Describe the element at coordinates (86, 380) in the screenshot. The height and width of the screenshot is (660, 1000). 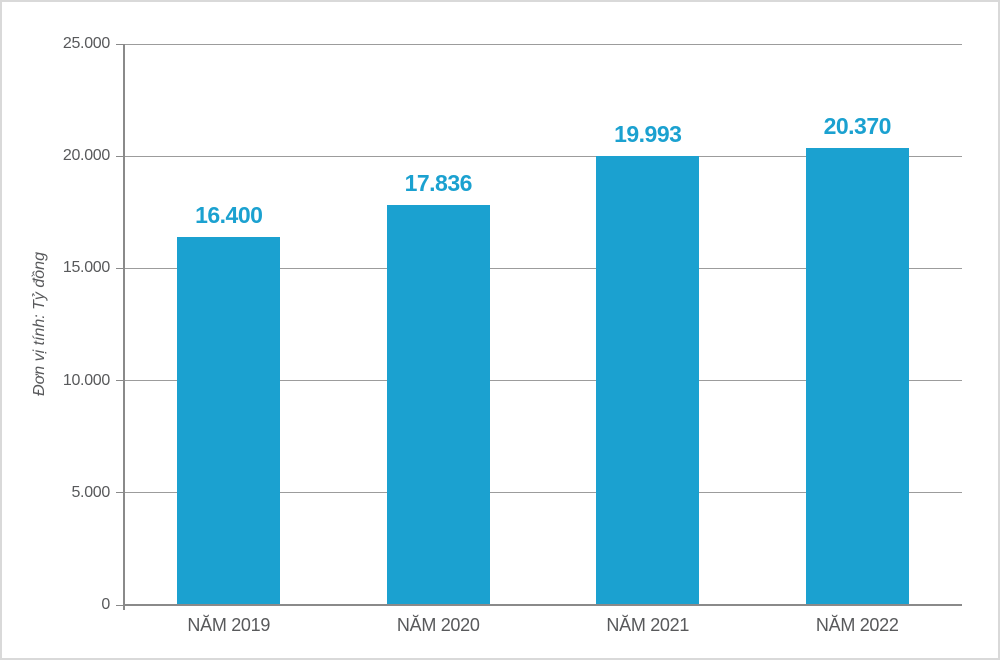
I see `y-axis-tick-label: 10.000` at that location.